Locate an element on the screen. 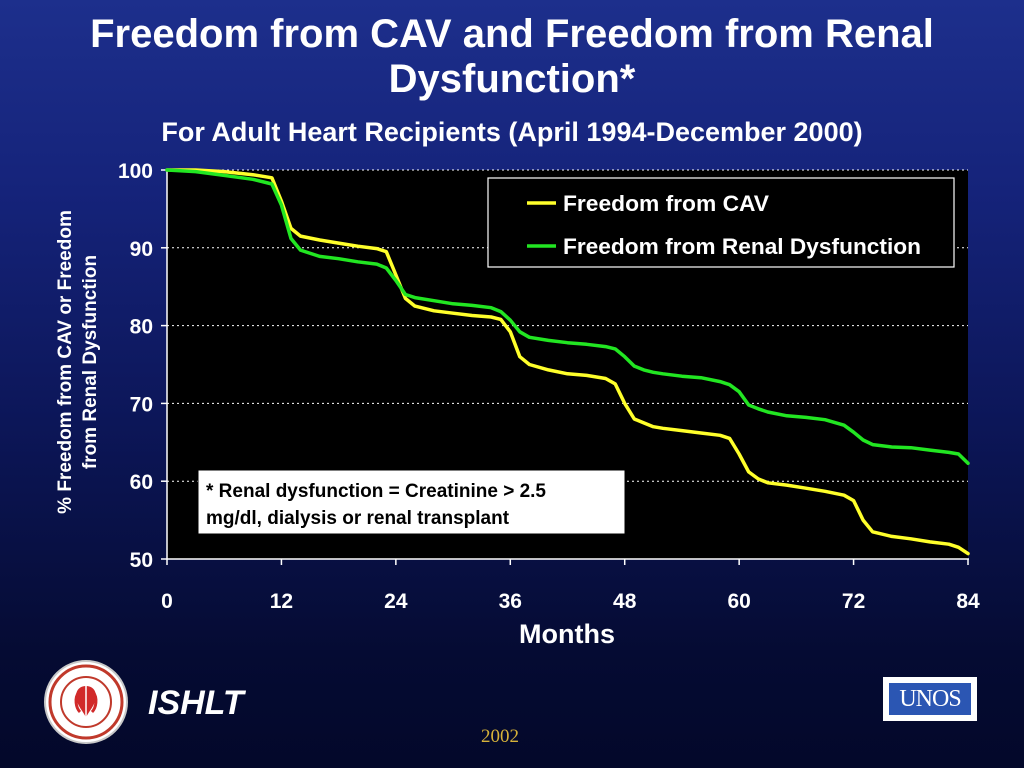  ishlt-seal-icon is located at coordinates (86, 702).